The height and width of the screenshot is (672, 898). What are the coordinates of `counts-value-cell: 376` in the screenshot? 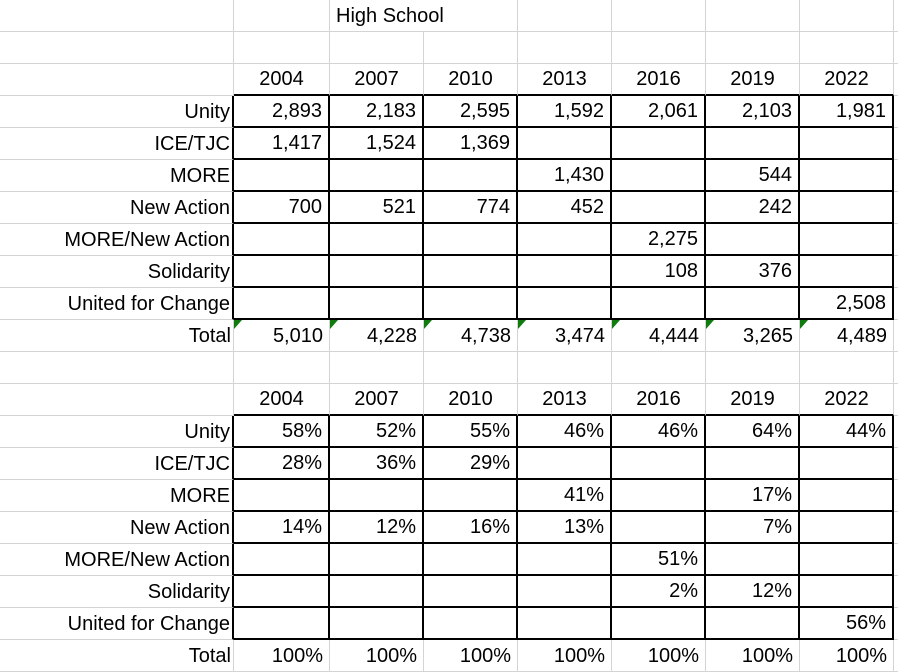 It's located at (753, 272).